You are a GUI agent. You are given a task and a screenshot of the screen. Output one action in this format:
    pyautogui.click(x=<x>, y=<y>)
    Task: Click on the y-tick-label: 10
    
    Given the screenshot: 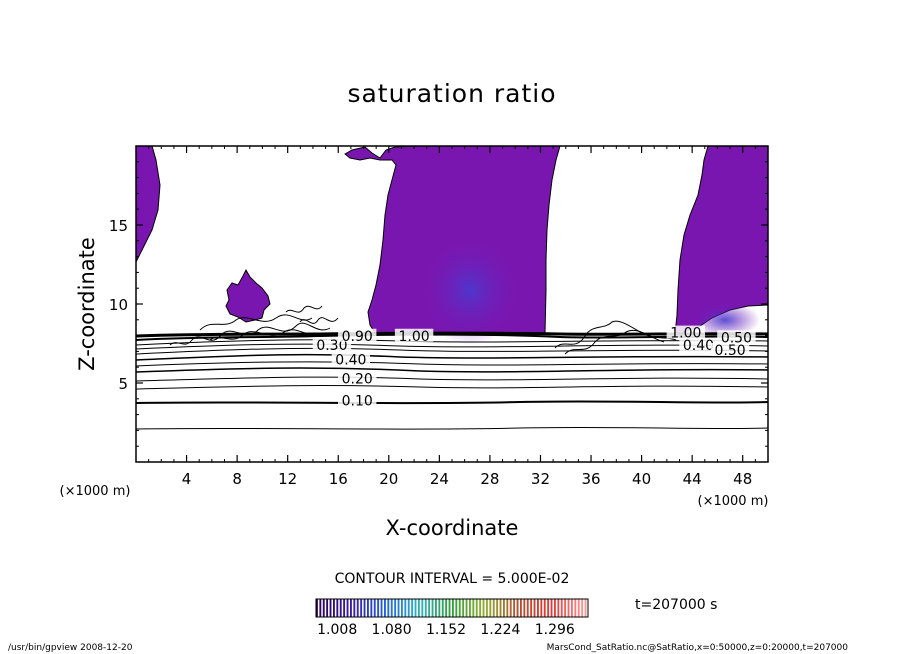 What is the action you would take?
    pyautogui.click(x=118, y=305)
    